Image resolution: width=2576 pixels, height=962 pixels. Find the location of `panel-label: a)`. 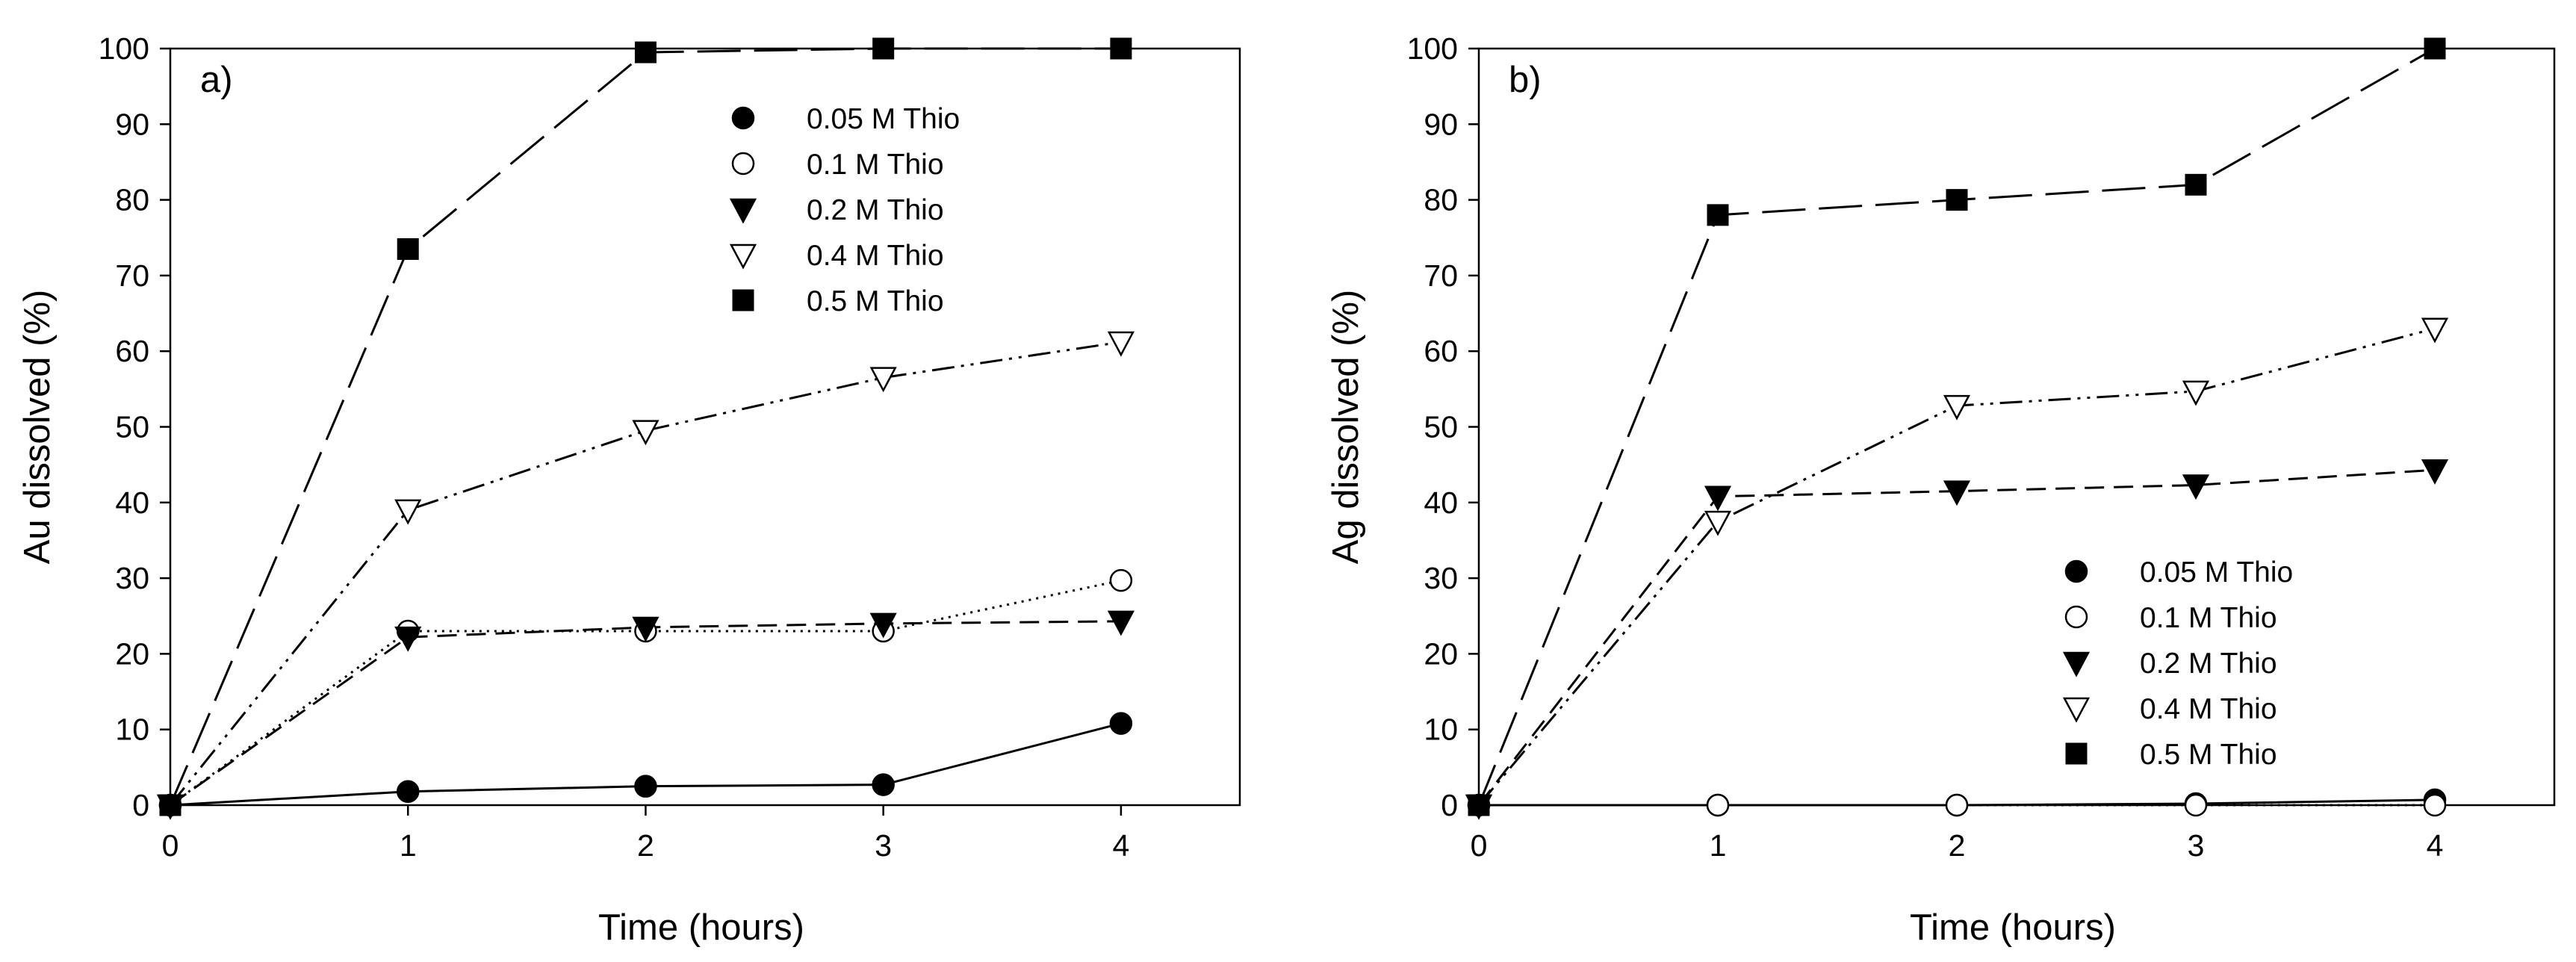

panel-label: a) is located at coordinates (217, 80).